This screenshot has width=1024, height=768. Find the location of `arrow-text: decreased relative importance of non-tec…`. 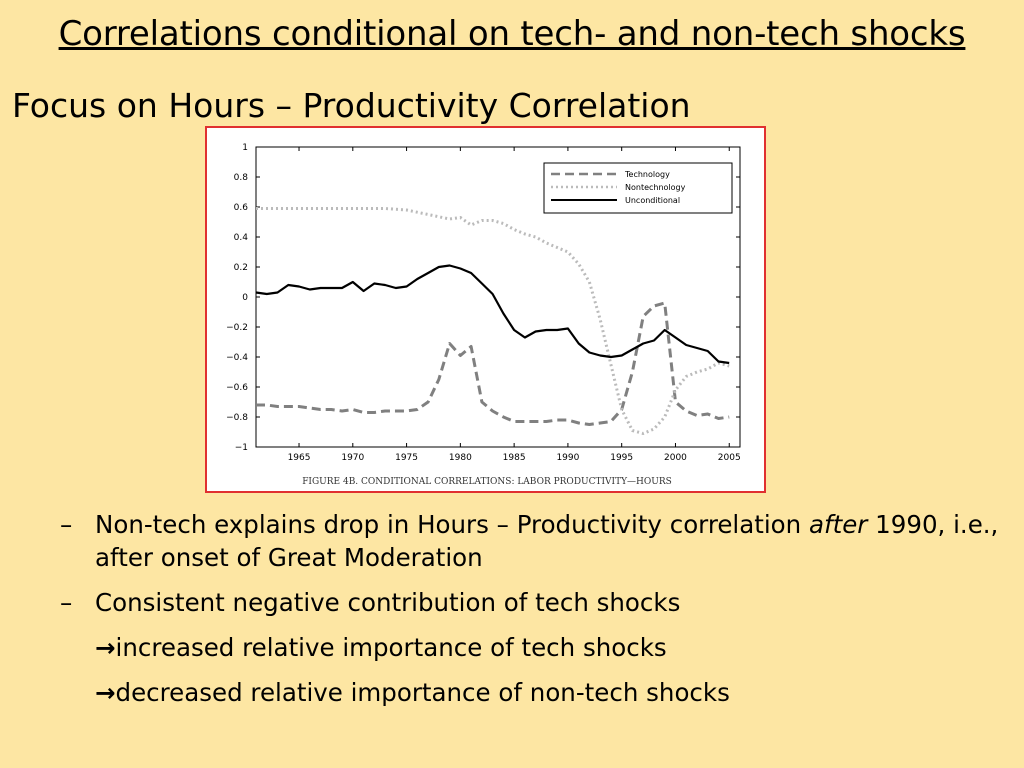

arrow-text: decreased relative importance of non-tec… is located at coordinates (422, 692).